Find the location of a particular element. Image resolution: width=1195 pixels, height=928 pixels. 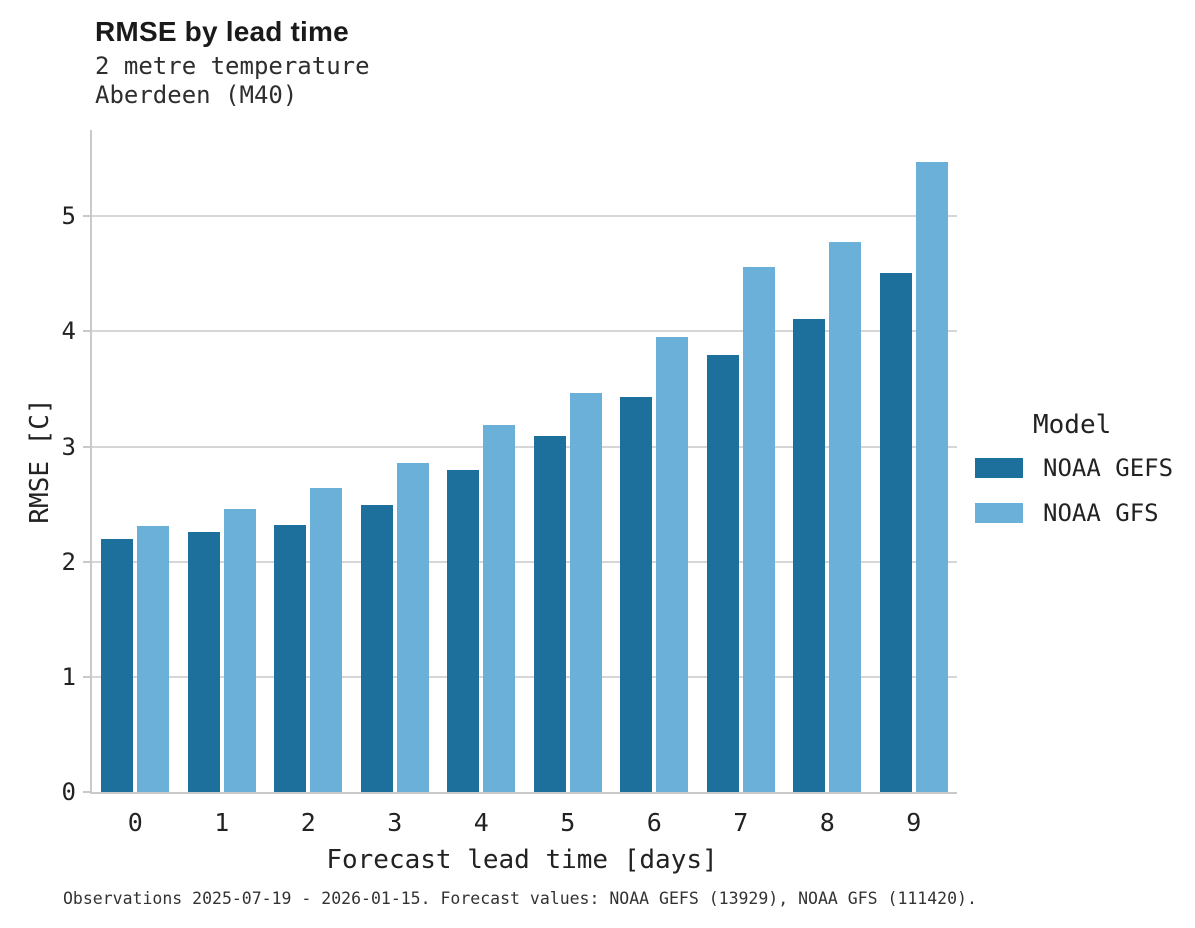

x-tick-label-1: 1 is located at coordinates (222, 822).